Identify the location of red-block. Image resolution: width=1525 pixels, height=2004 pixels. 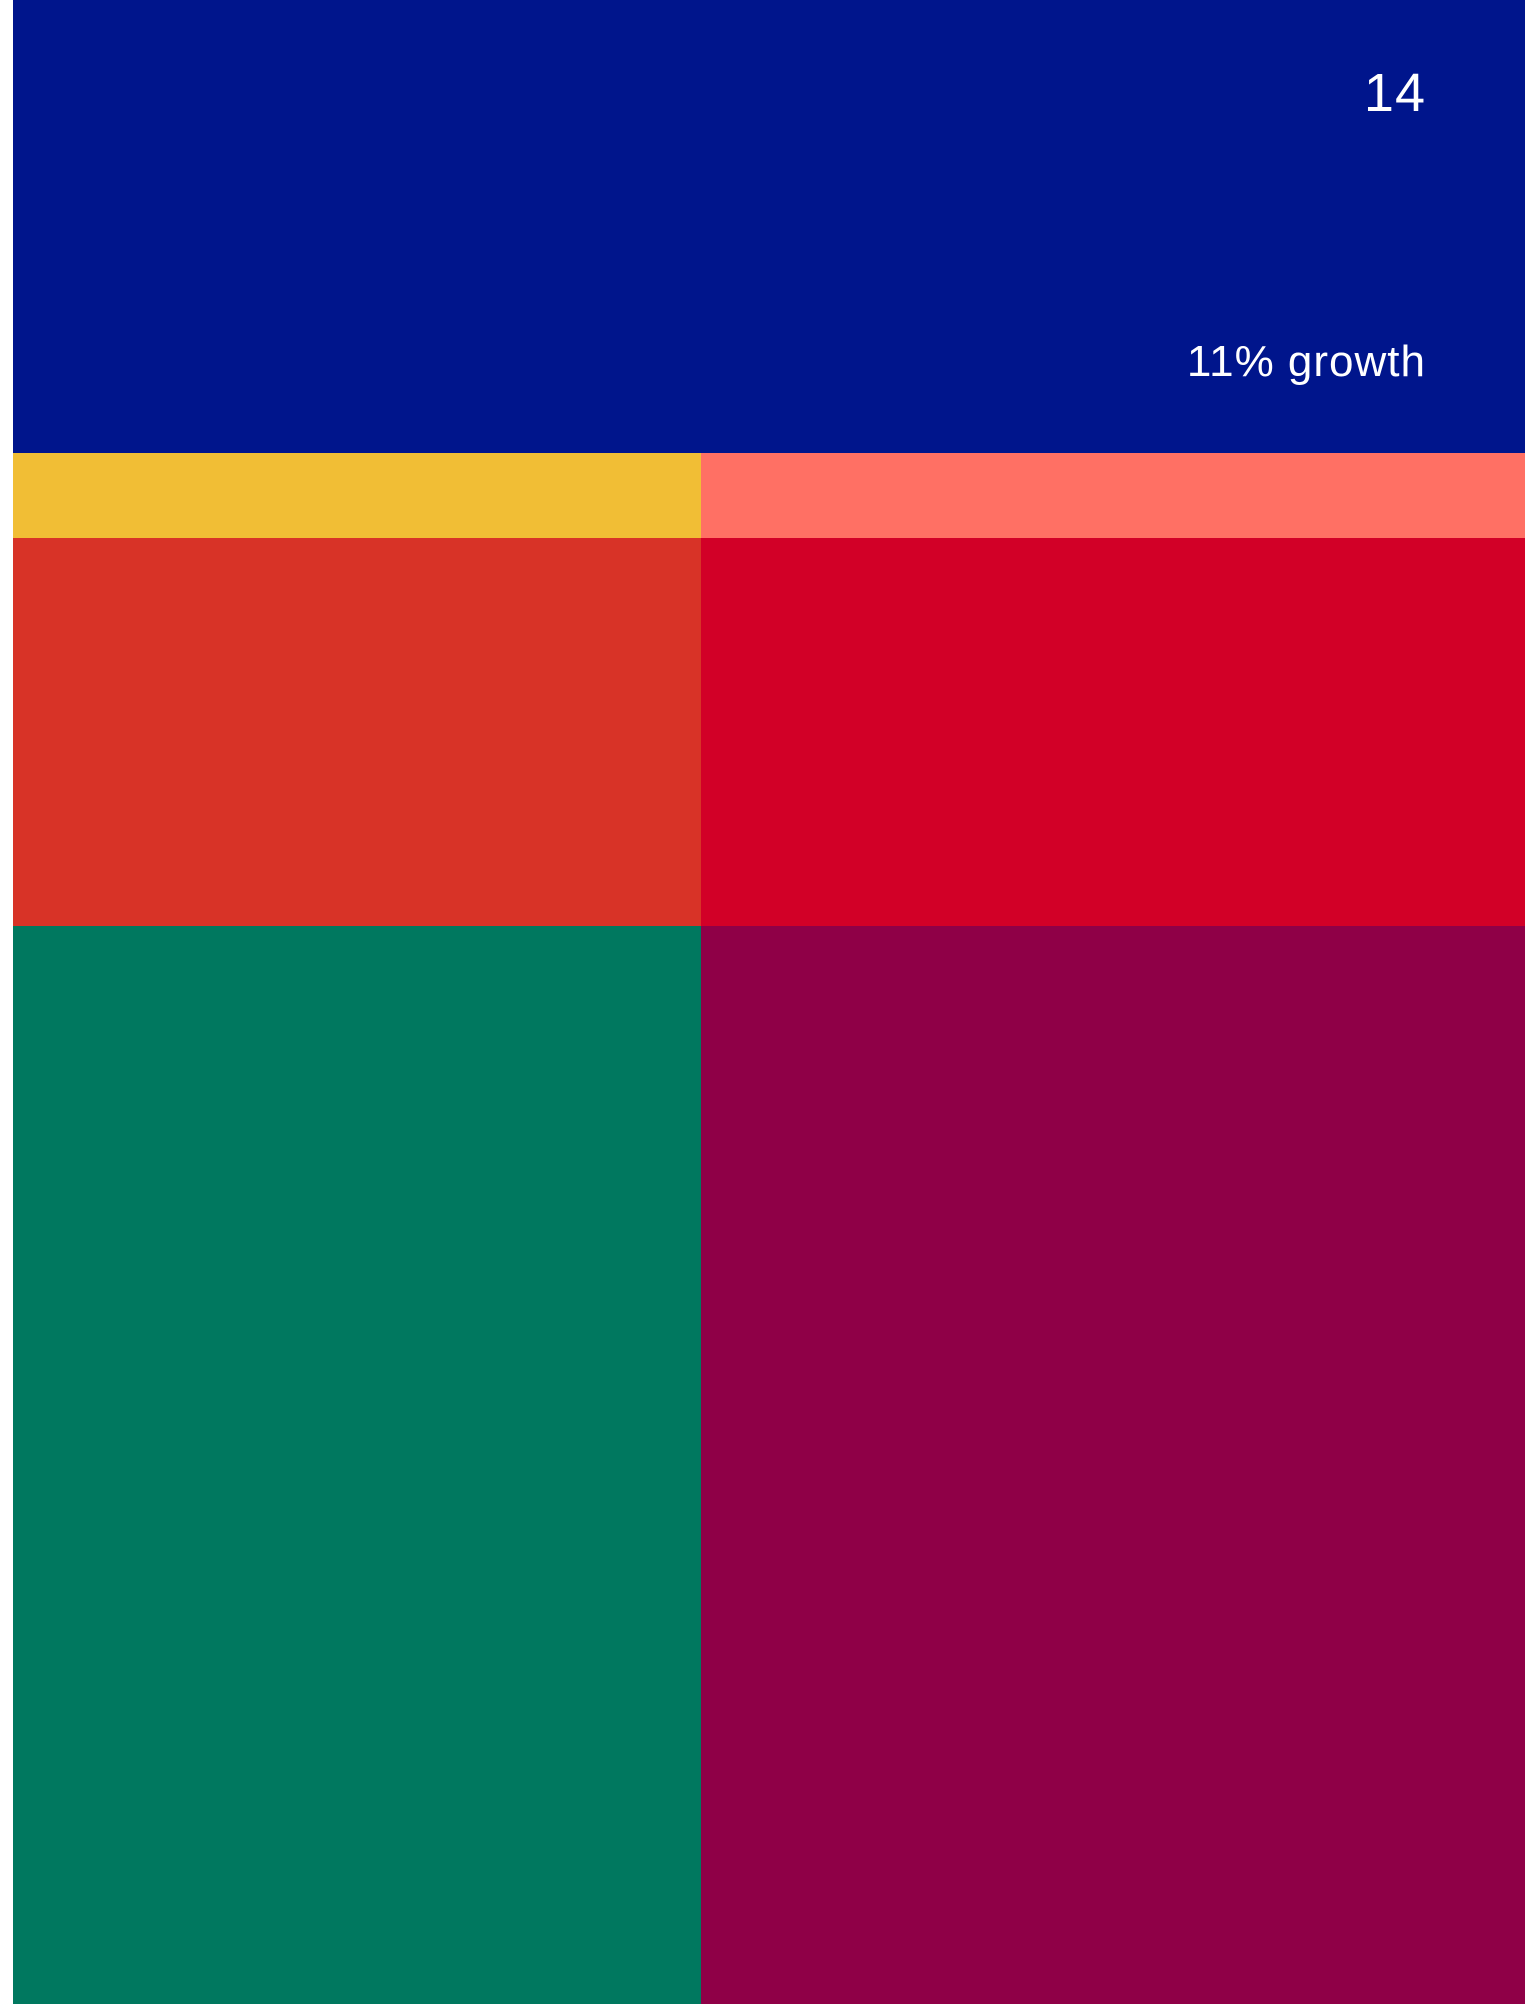
(1113, 732).